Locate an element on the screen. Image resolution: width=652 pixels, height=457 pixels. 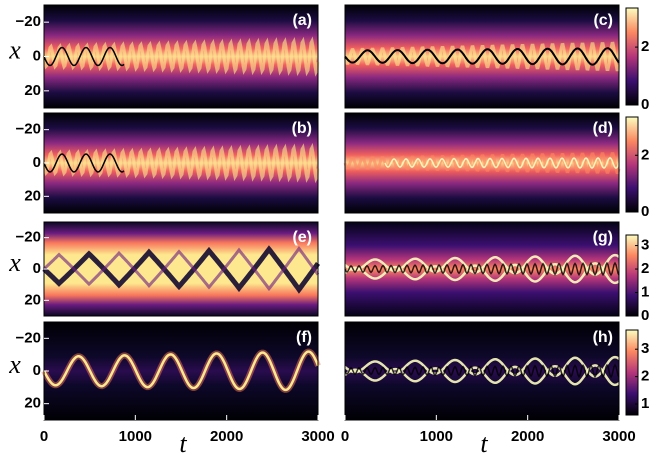
panel-label: (e) is located at coordinates (302, 237).